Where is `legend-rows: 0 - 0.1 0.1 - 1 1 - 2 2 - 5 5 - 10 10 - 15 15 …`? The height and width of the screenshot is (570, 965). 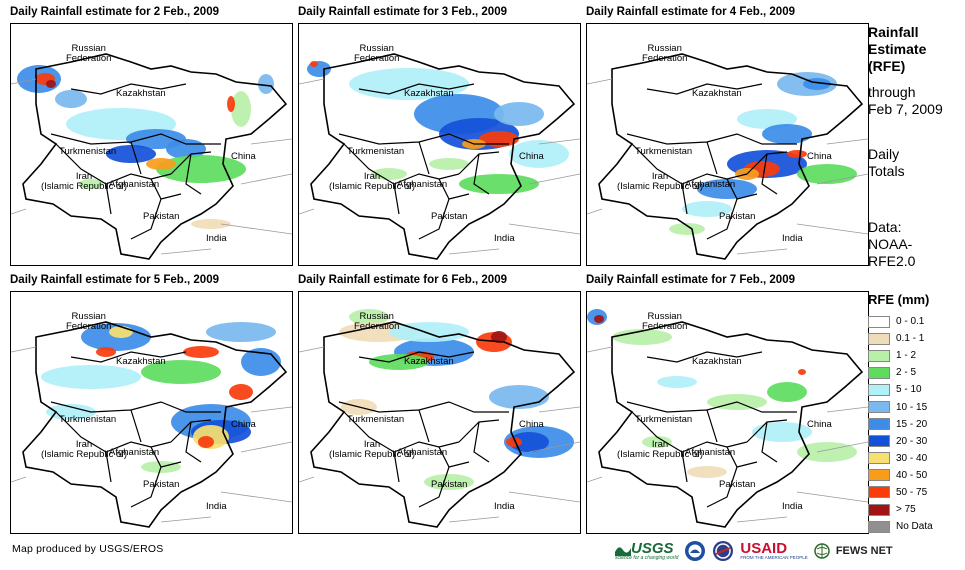
legend-rows: 0 - 0.1 0.1 - 1 1 - 2 2 - 5 5 - 10 10 - 15 15 … is located at coordinates (900, 424).